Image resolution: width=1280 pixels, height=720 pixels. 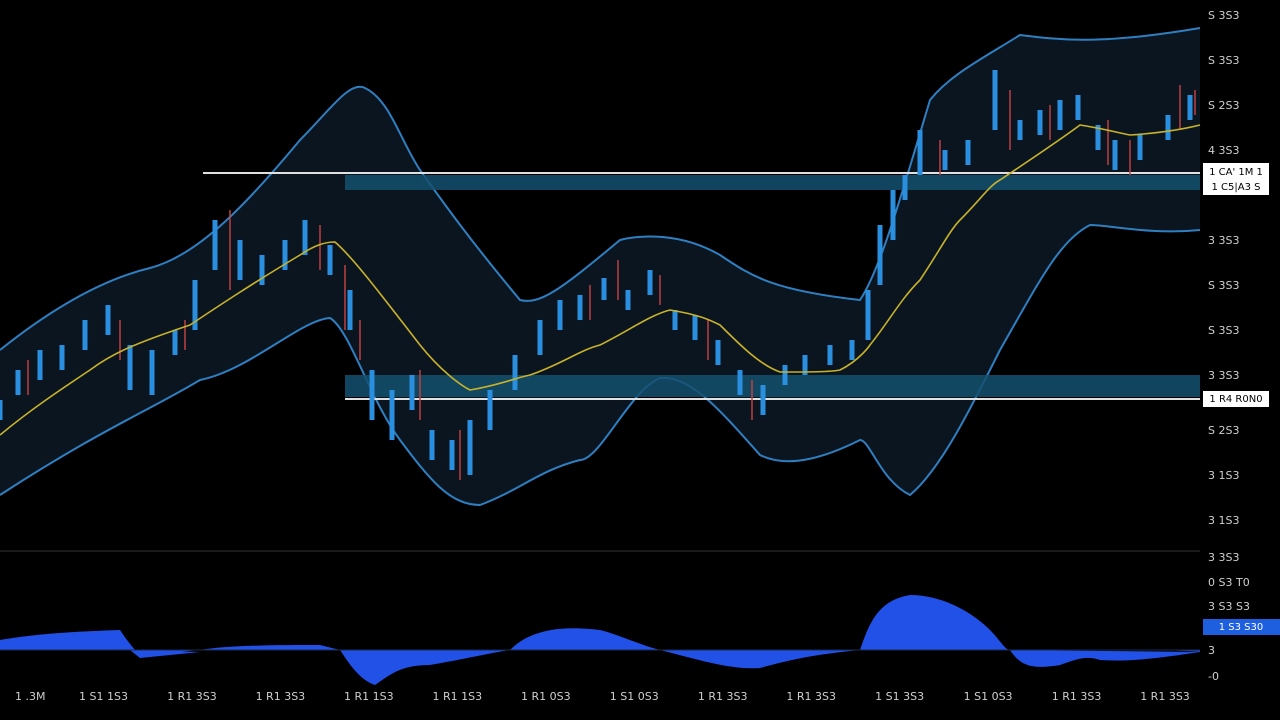 I want to click on level-tag: 1 R4 R0N0, so click(x=1235, y=399).